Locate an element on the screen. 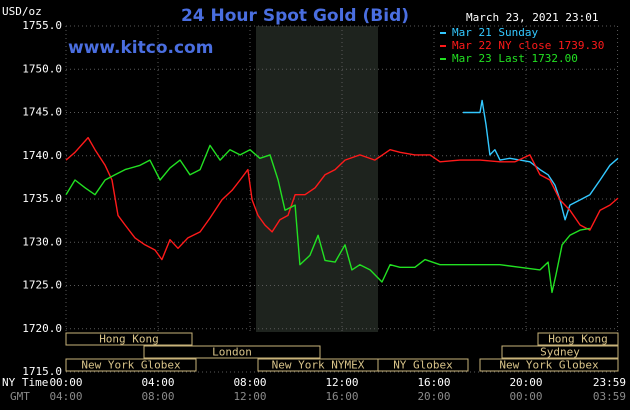 This screenshot has height=410, width=630. website: www.kitco.com is located at coordinates (140, 48).